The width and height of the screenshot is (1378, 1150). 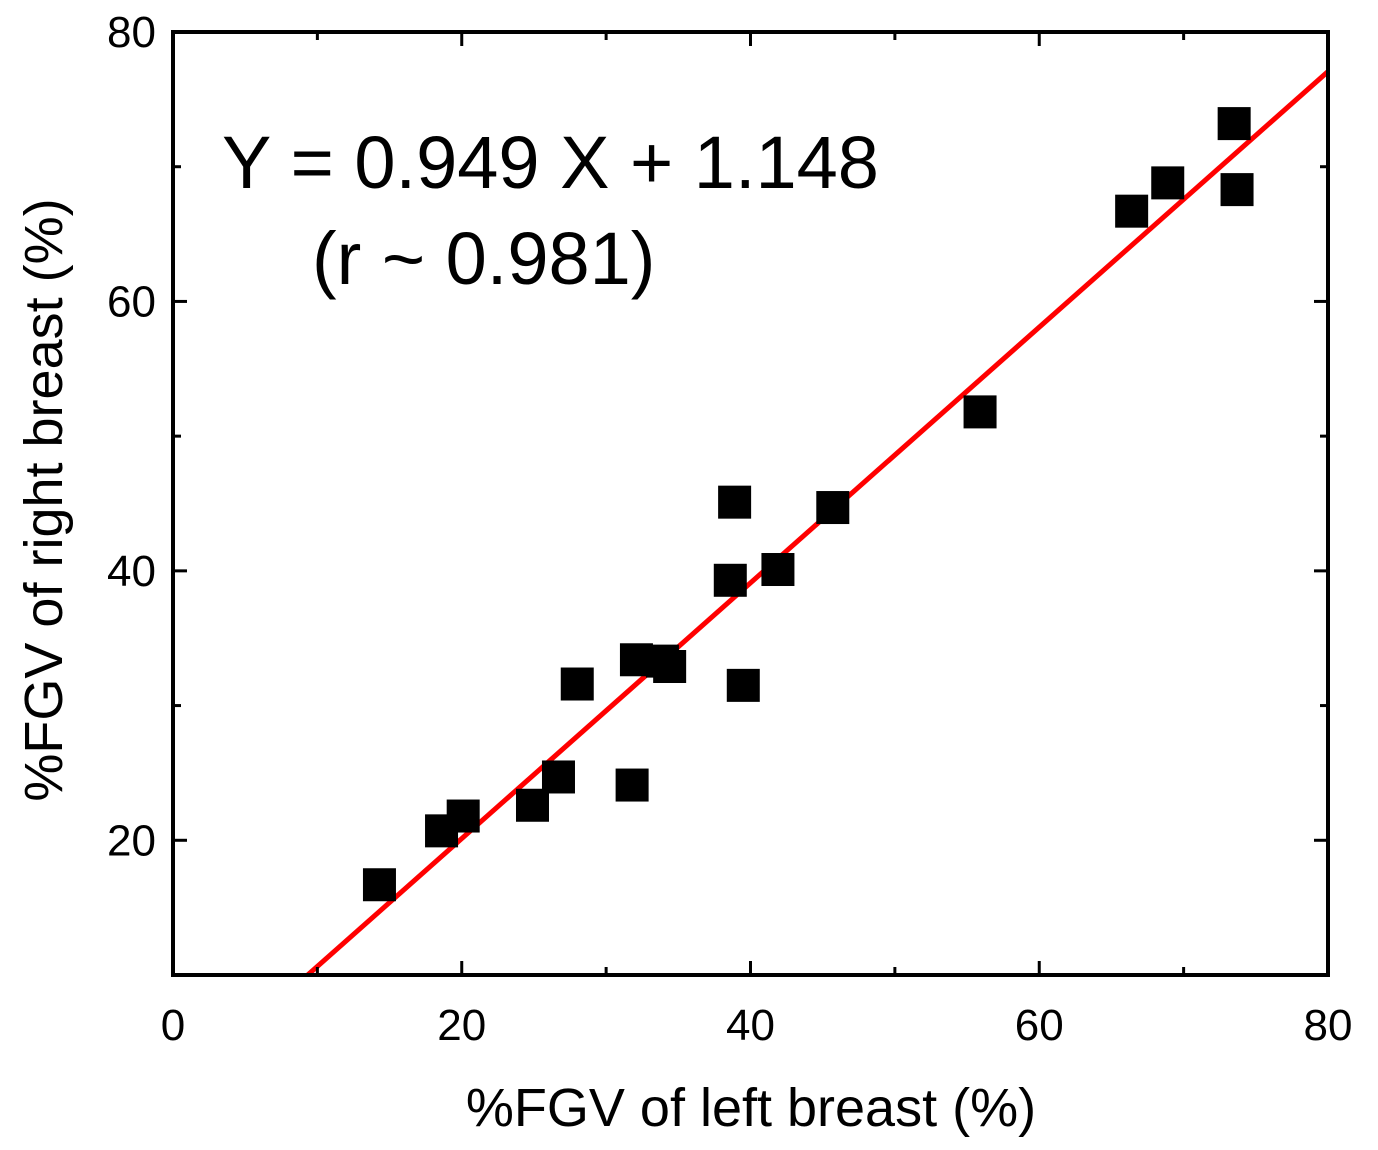 I want to click on x-tick-label: 40, so click(x=750, y=1025).